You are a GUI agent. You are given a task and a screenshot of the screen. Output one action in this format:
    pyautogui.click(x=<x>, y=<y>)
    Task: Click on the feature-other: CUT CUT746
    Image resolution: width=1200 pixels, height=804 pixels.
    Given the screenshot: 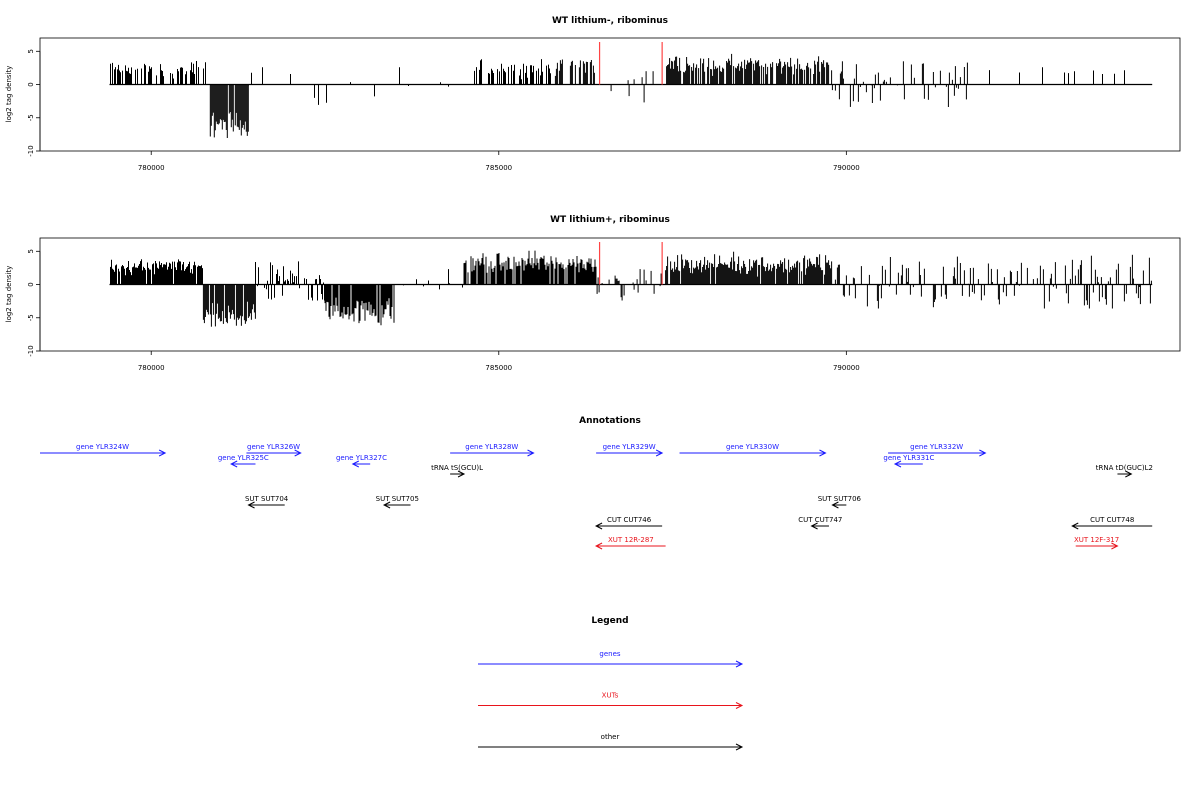 What is the action you would take?
    pyautogui.click(x=628, y=523)
    